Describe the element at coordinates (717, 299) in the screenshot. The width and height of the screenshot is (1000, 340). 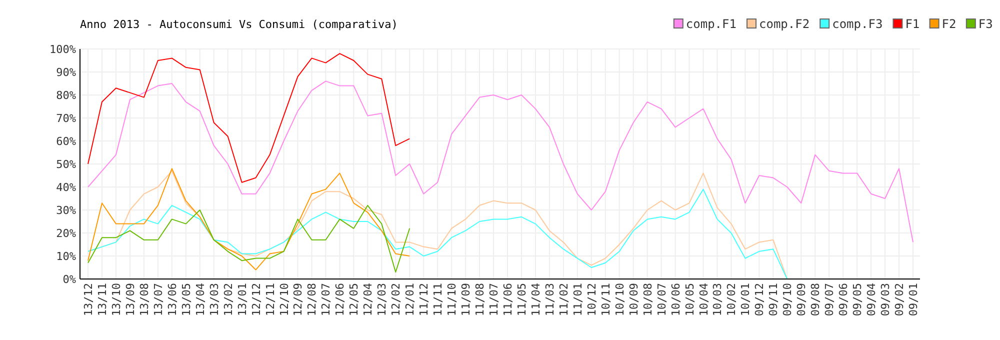
I see `x-tick-label: 10/03` at that location.